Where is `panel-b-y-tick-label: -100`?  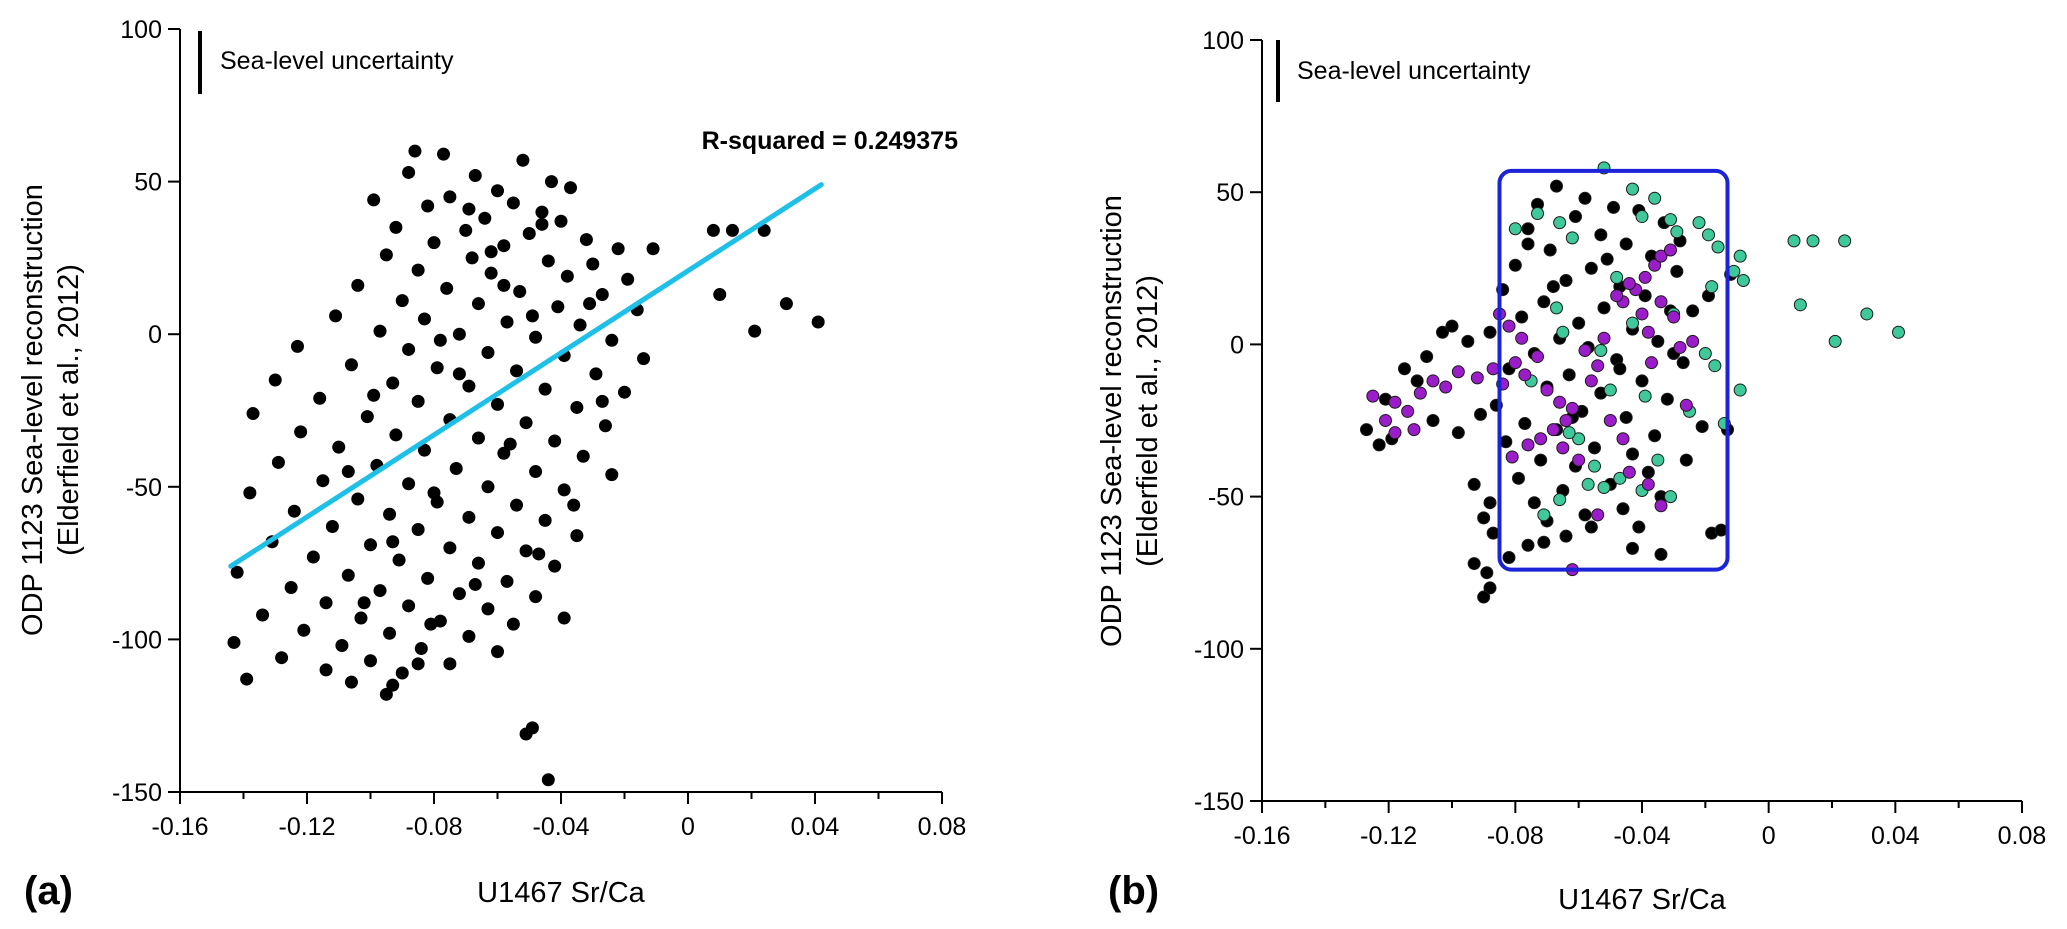 panel-b-y-tick-label: -100 is located at coordinates (1219, 650).